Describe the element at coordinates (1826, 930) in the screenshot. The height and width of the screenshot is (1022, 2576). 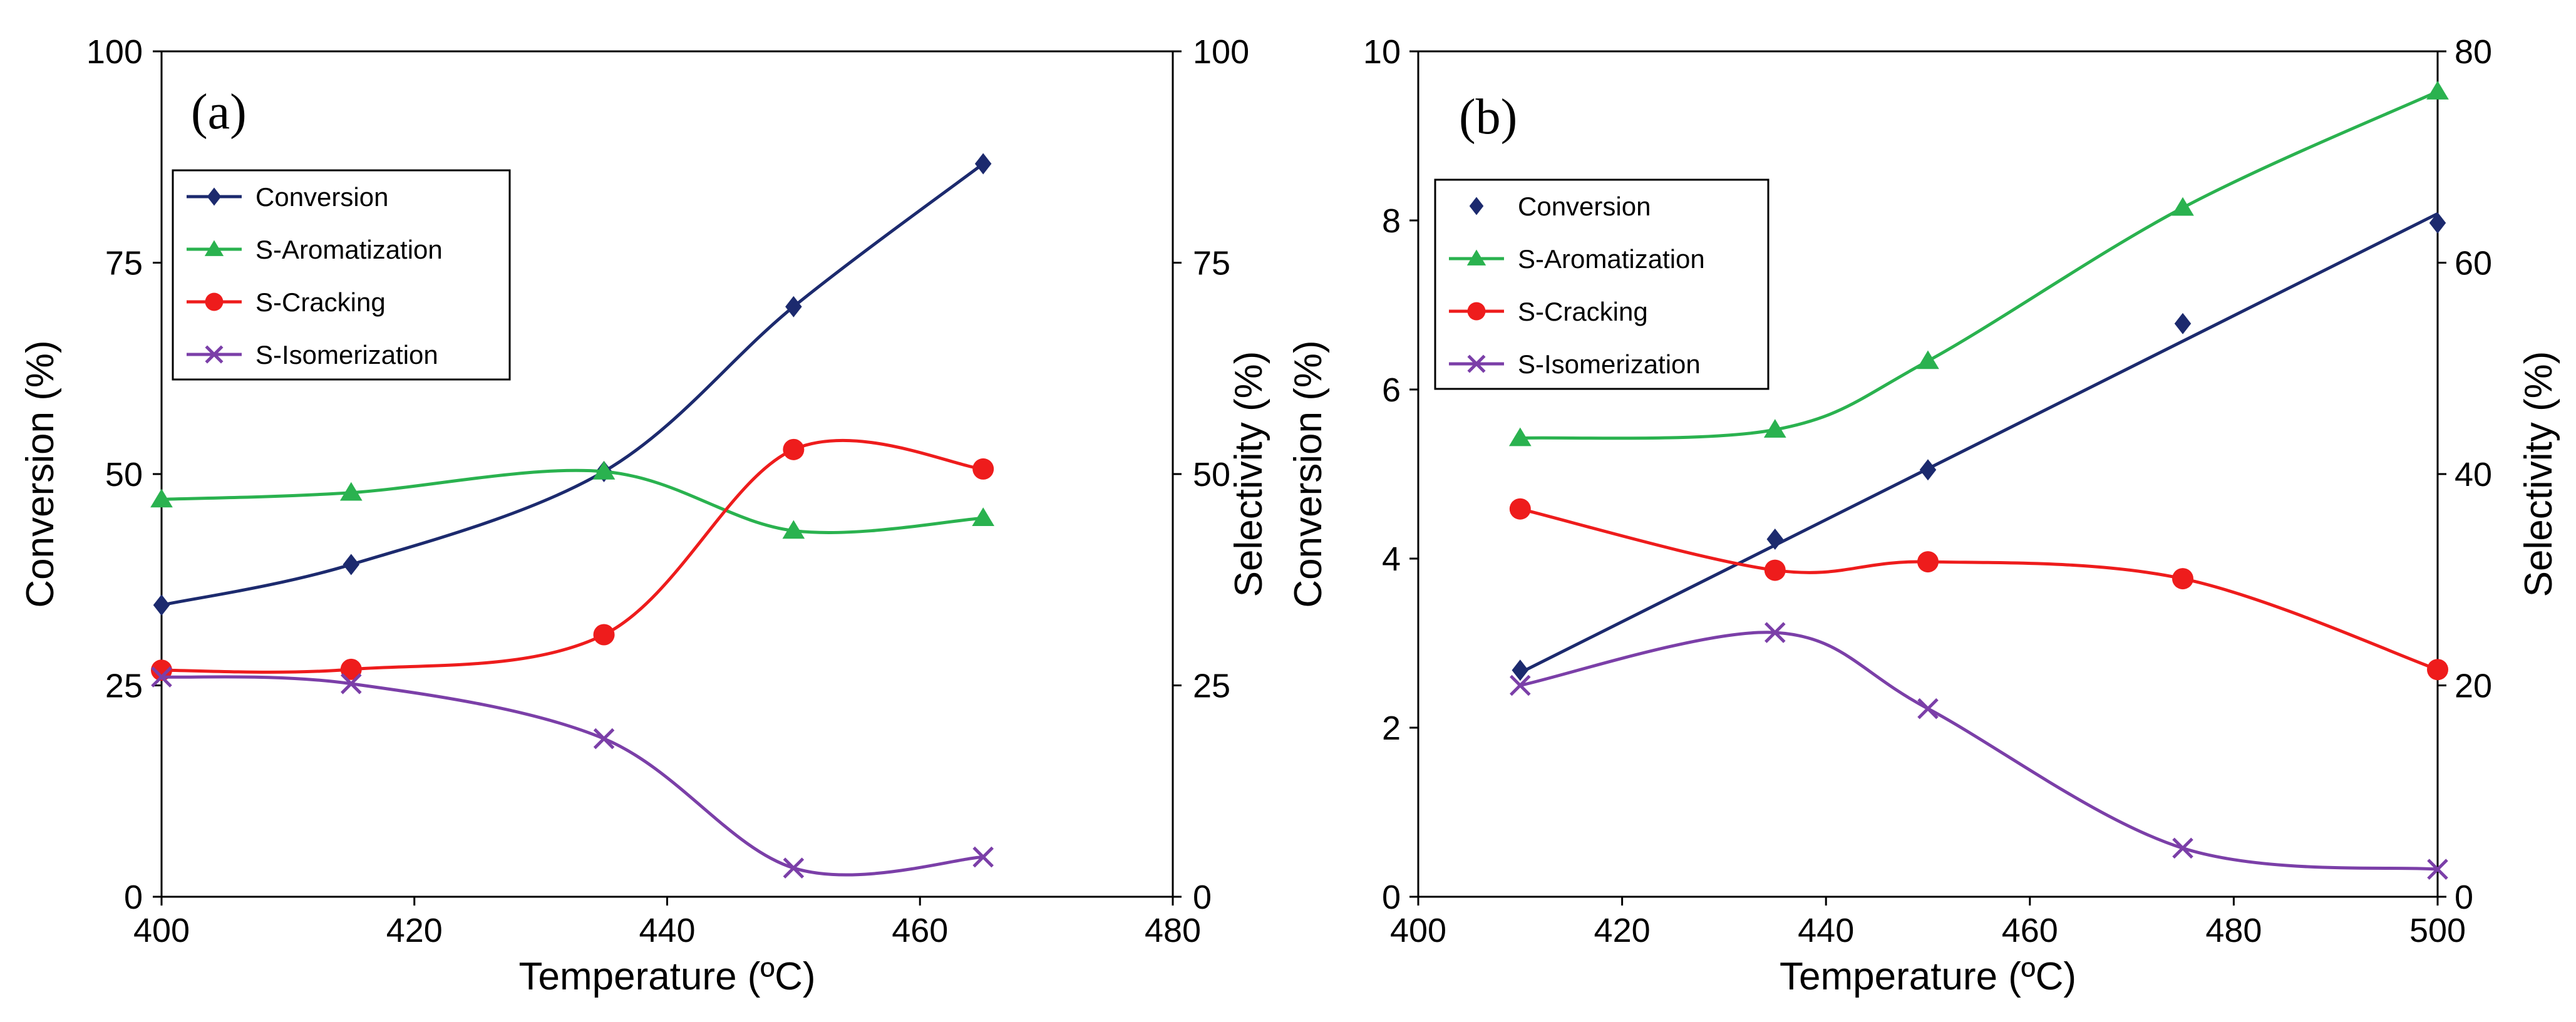
I see `panel-b-x-tick-label: 440` at that location.